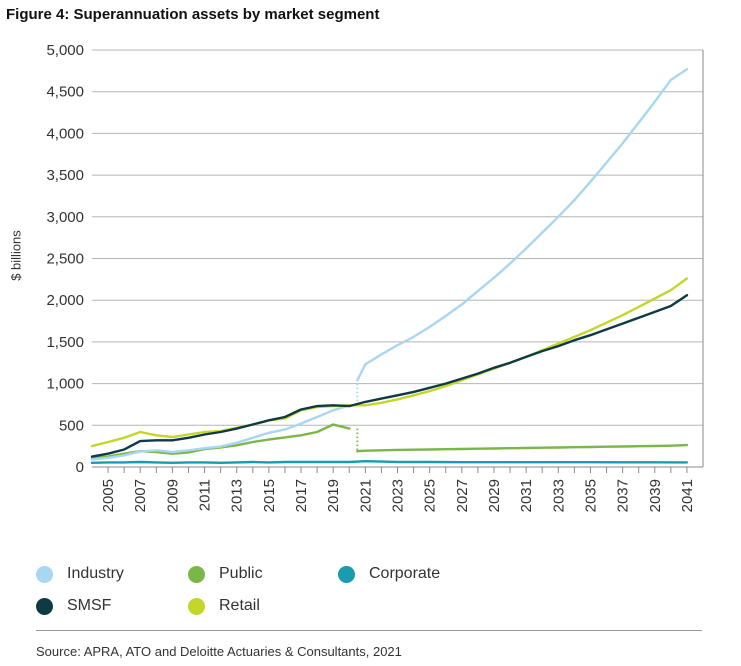  I want to click on x-tick-label: 2007, so click(140, 495).